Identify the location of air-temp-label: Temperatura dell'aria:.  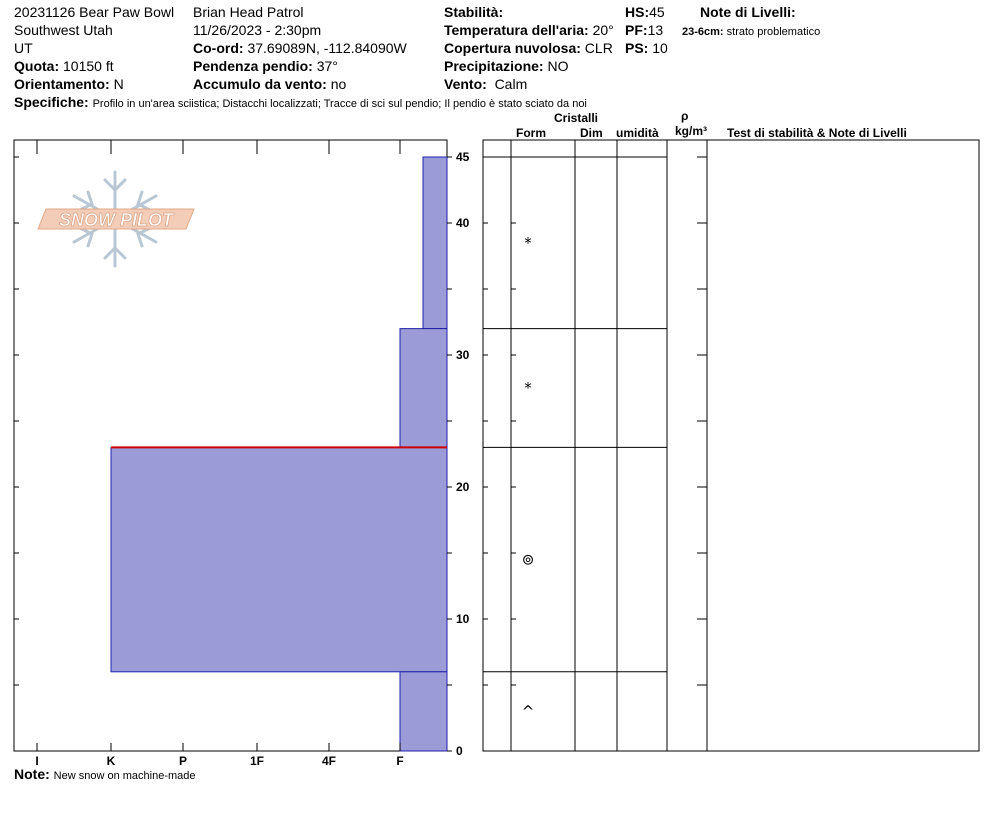
(516, 30).